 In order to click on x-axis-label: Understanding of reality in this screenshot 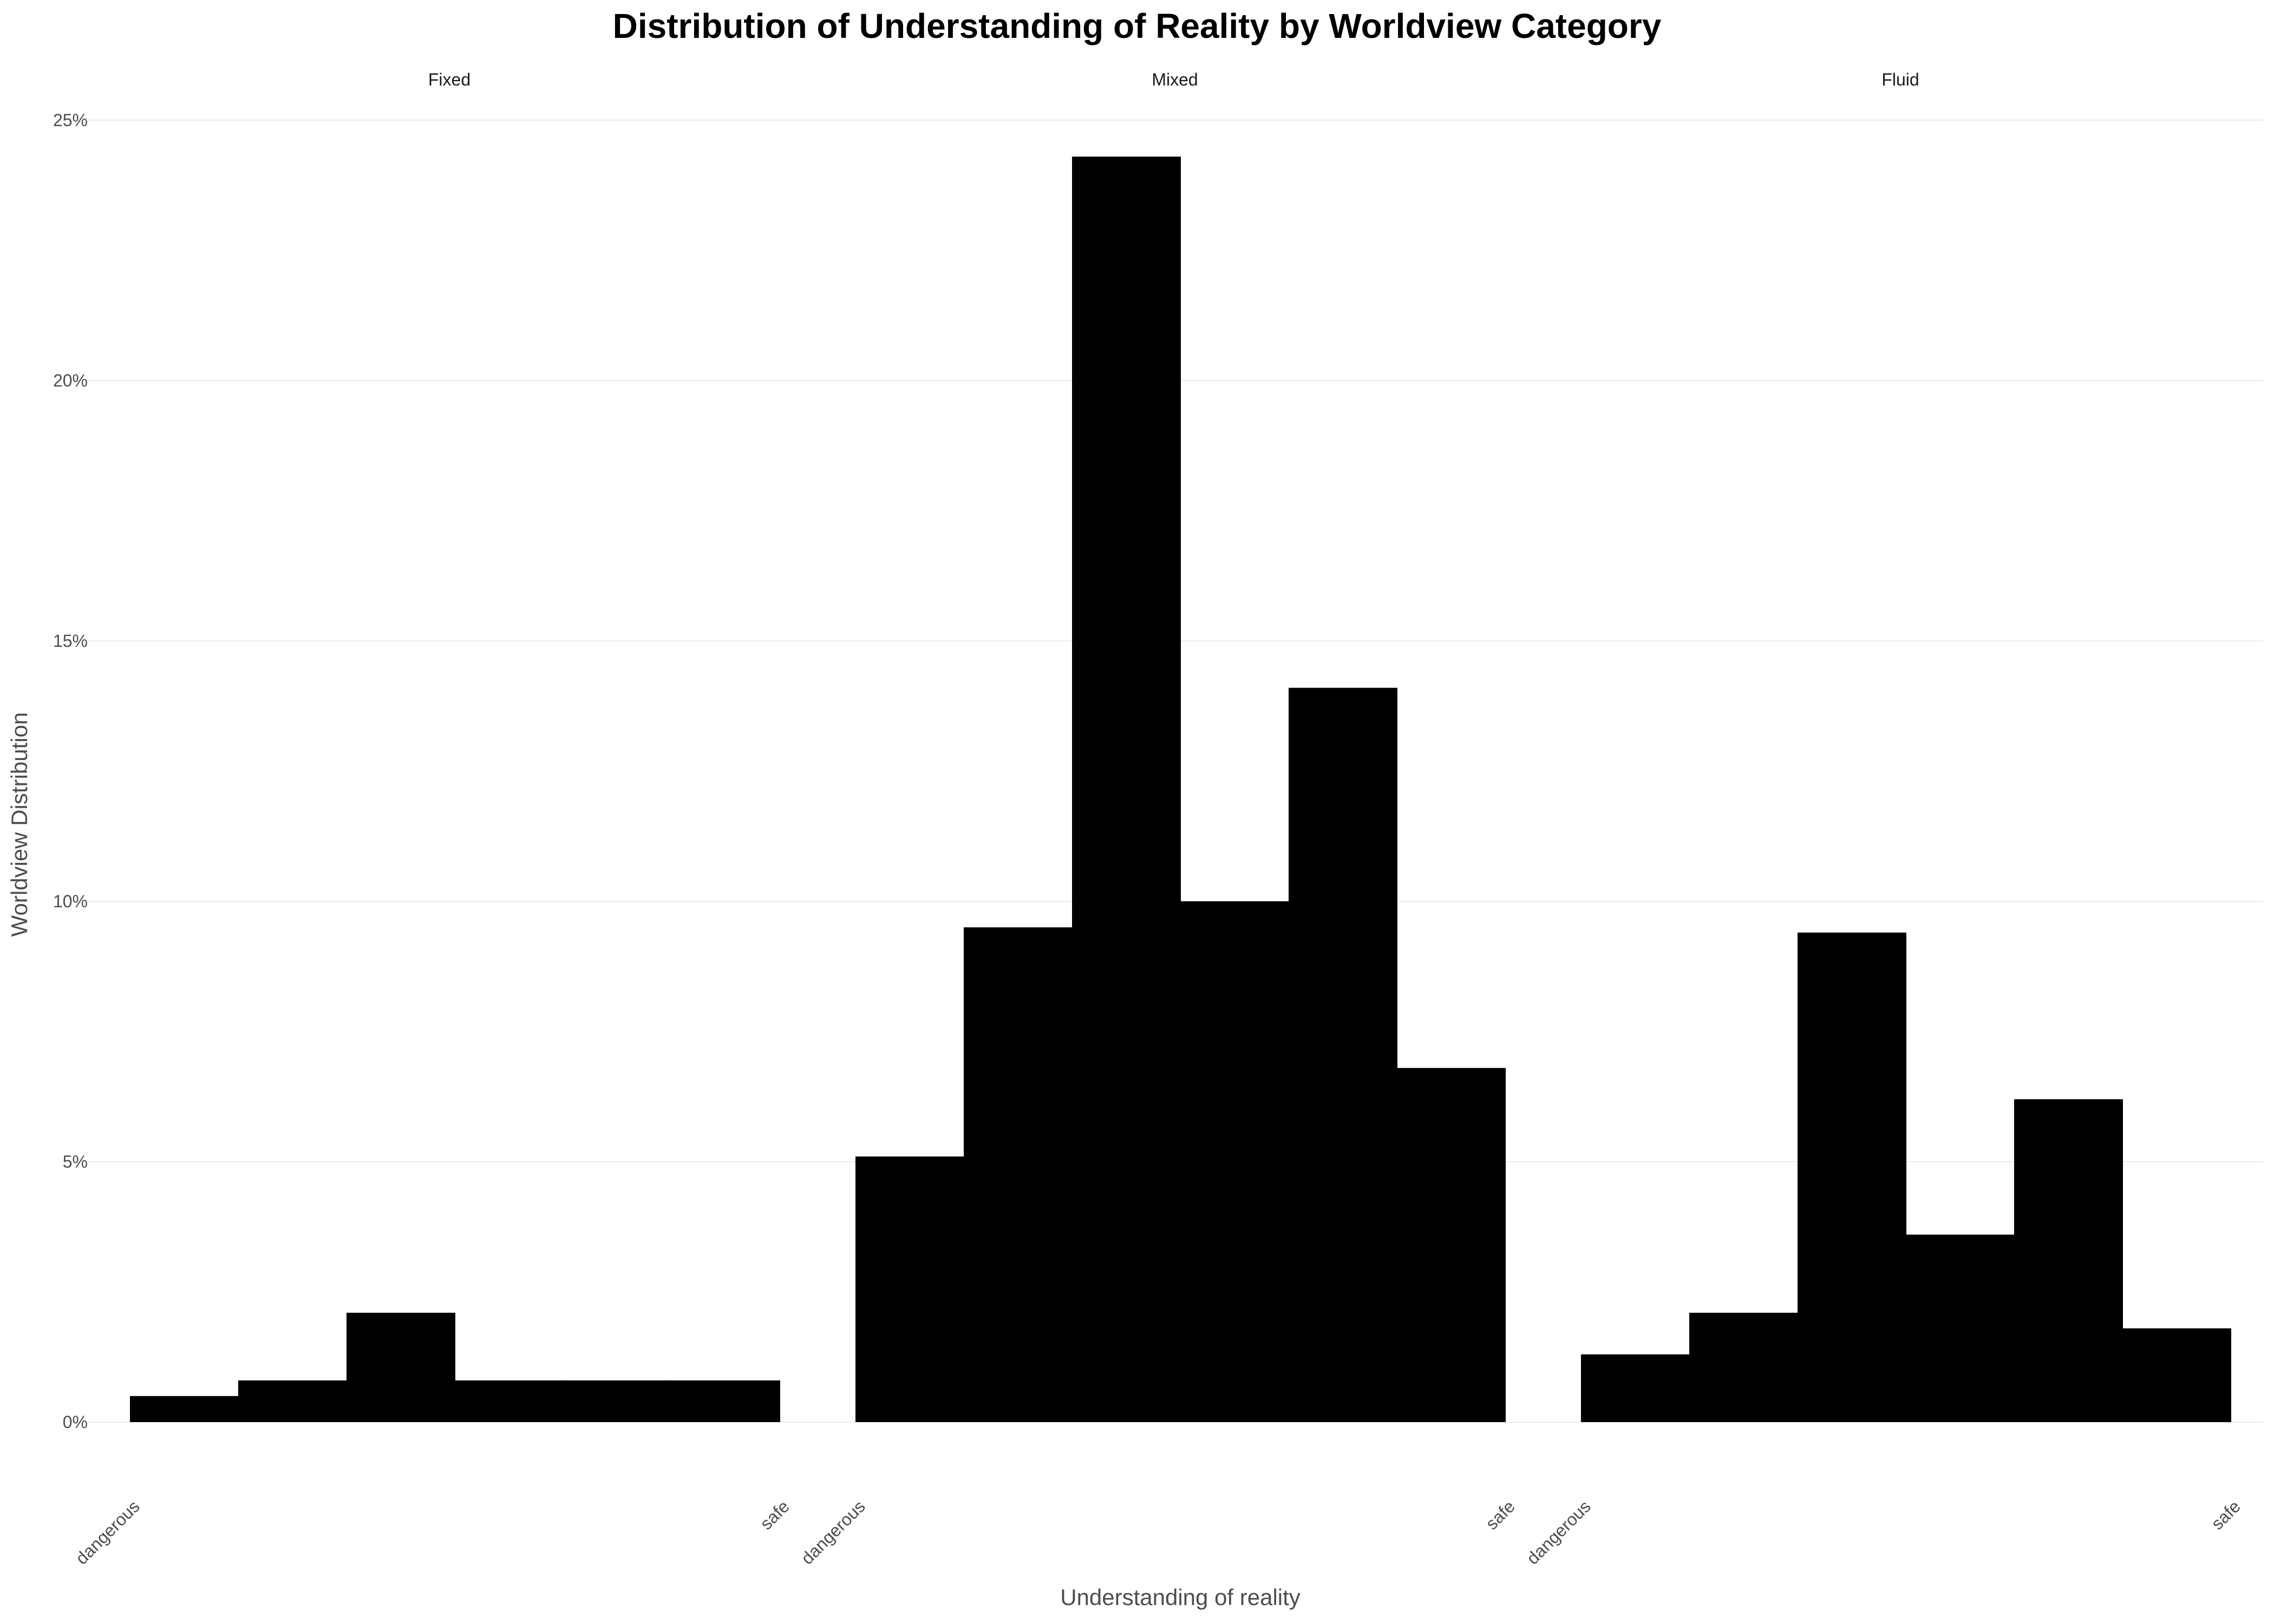, I will do `click(1181, 1597)`.